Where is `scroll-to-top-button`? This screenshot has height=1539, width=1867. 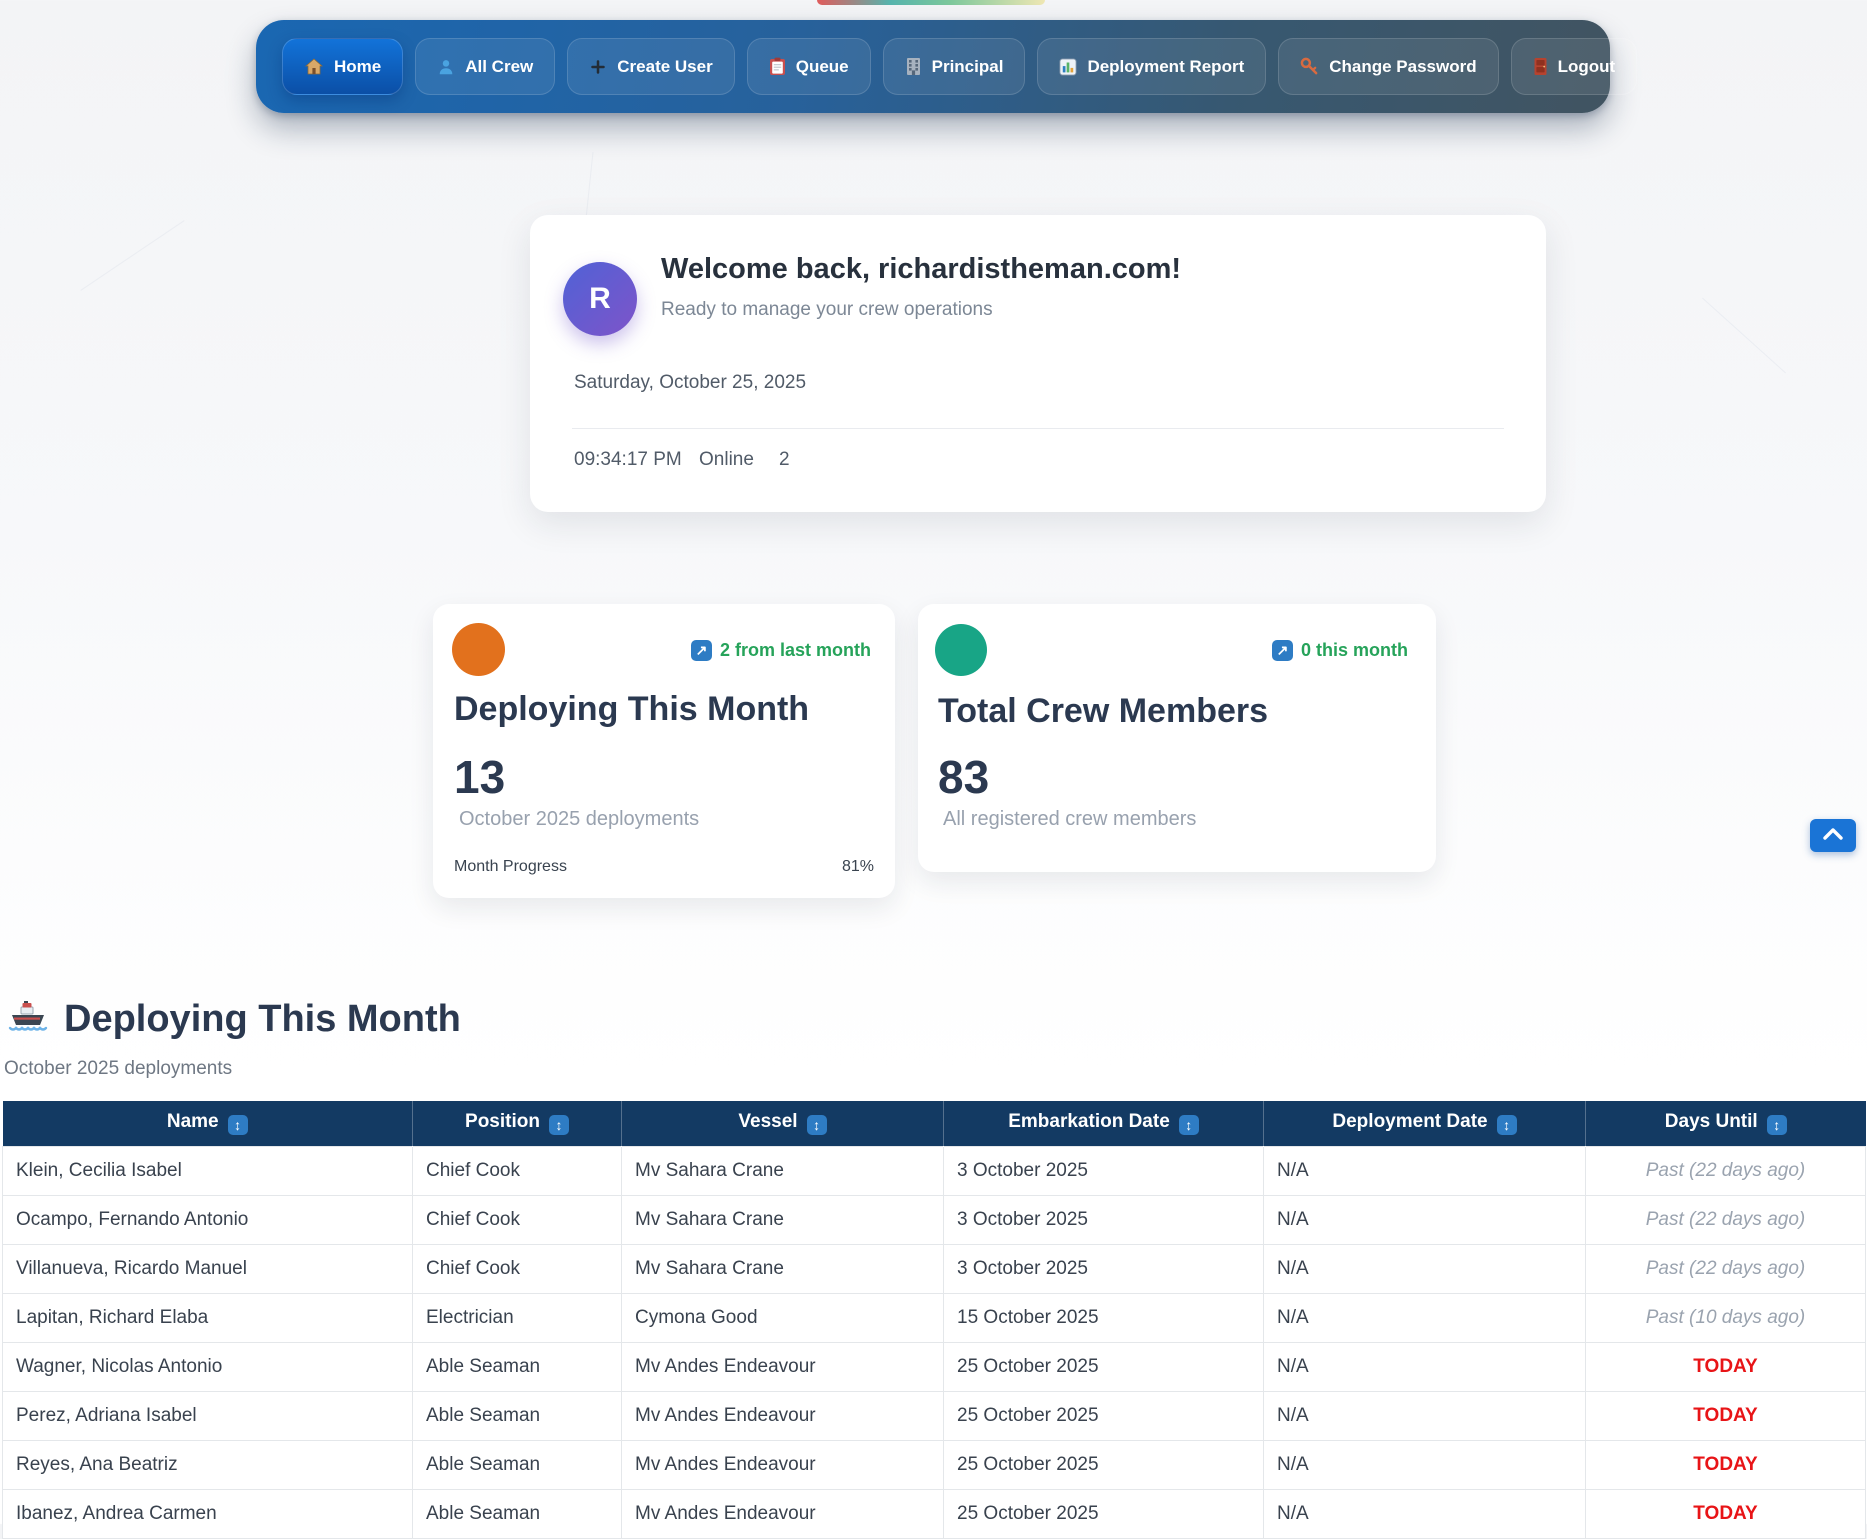
scroll-to-top-button is located at coordinates (1833, 835).